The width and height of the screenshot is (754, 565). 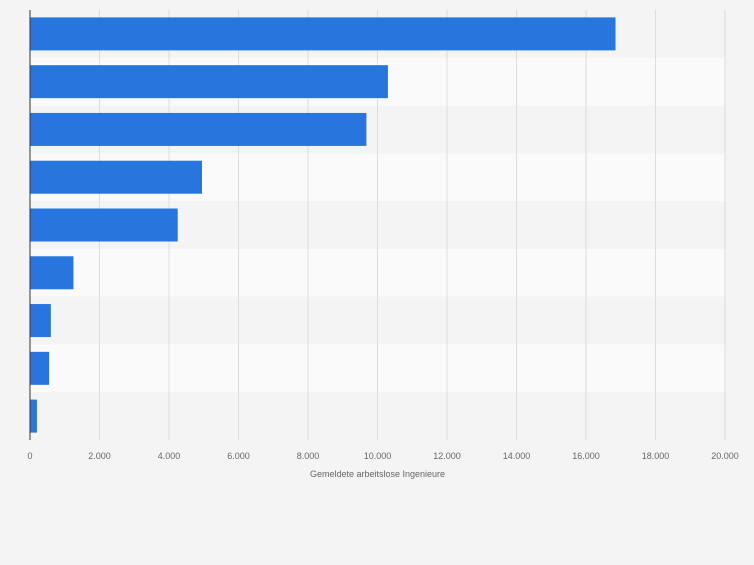 What do you see at coordinates (308, 456) in the screenshot?
I see `x-tick-label: 8.000` at bounding box center [308, 456].